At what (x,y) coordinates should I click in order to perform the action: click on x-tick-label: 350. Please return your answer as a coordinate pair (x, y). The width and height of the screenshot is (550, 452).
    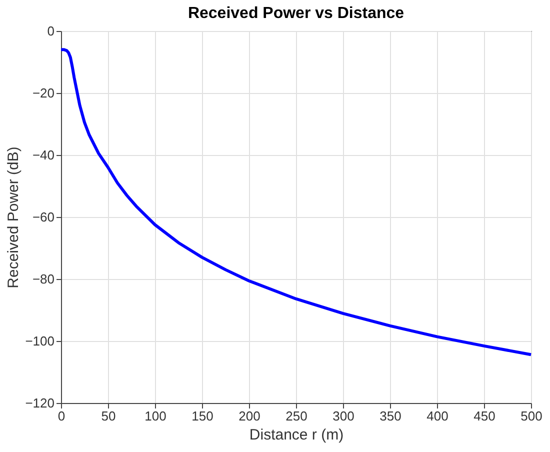
    Looking at the image, I should click on (391, 416).